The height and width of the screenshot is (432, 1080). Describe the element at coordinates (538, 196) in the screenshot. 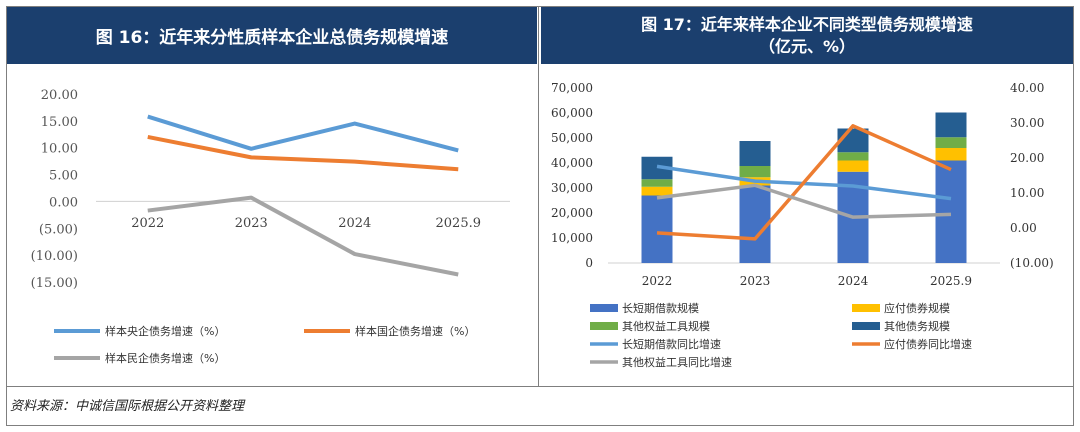

I see `panel-divider` at that location.